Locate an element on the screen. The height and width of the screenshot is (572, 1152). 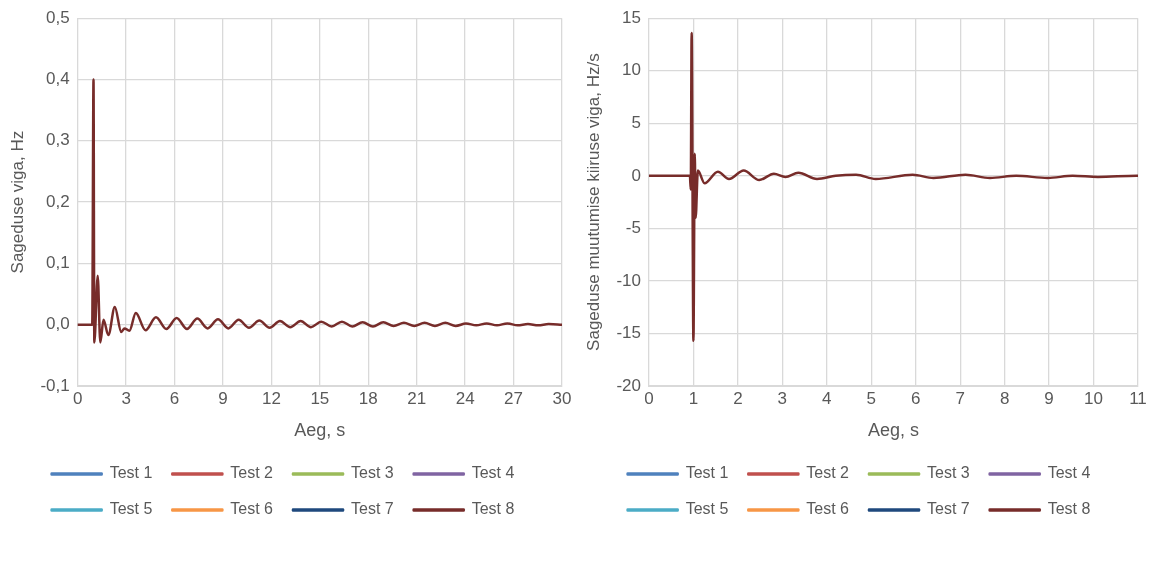
y-tick-label: 5 is located at coordinates (636, 122).